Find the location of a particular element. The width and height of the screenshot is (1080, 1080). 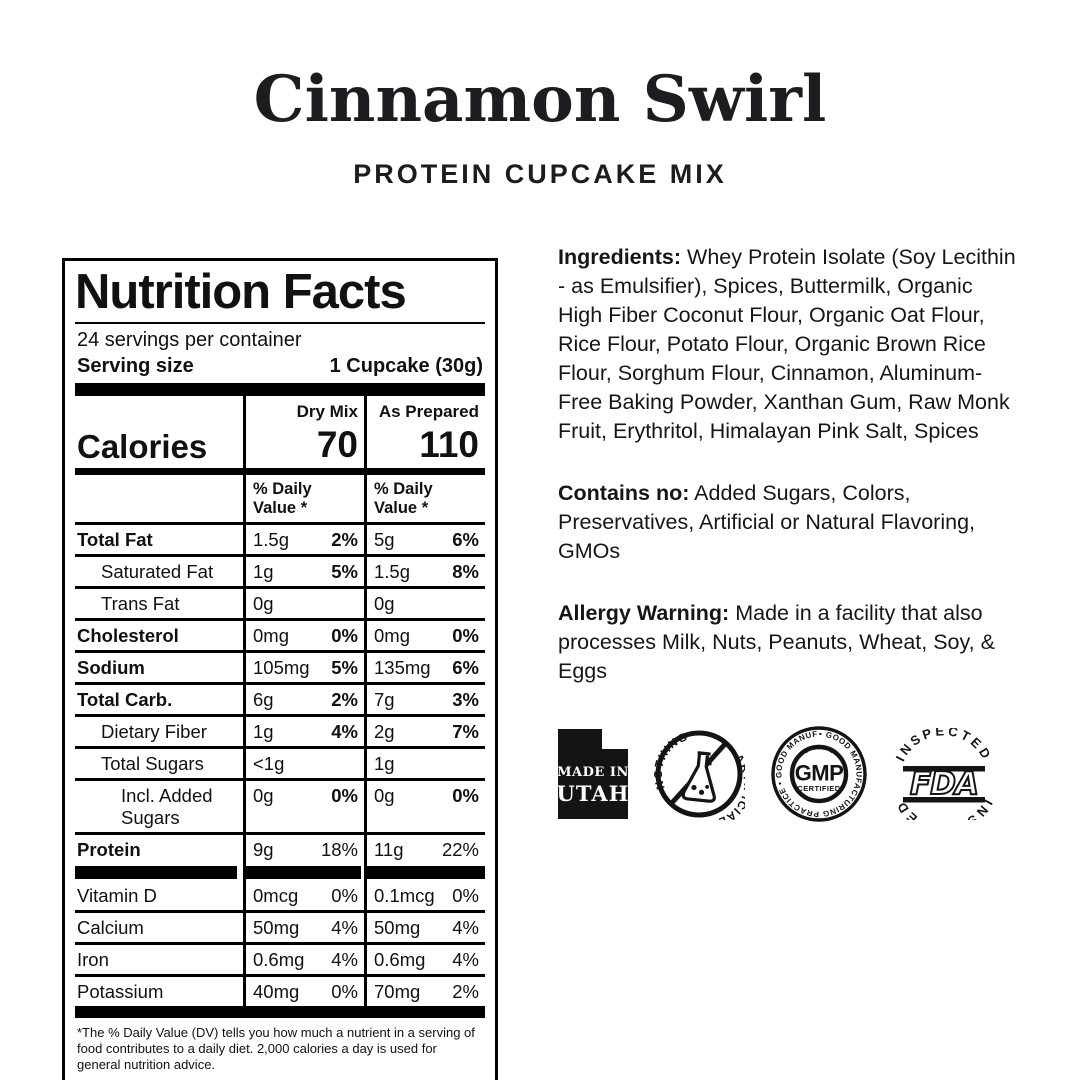

nutrient-row-calcium: Calcium 50mg 4% 50mg 4% is located at coordinates (280, 929).